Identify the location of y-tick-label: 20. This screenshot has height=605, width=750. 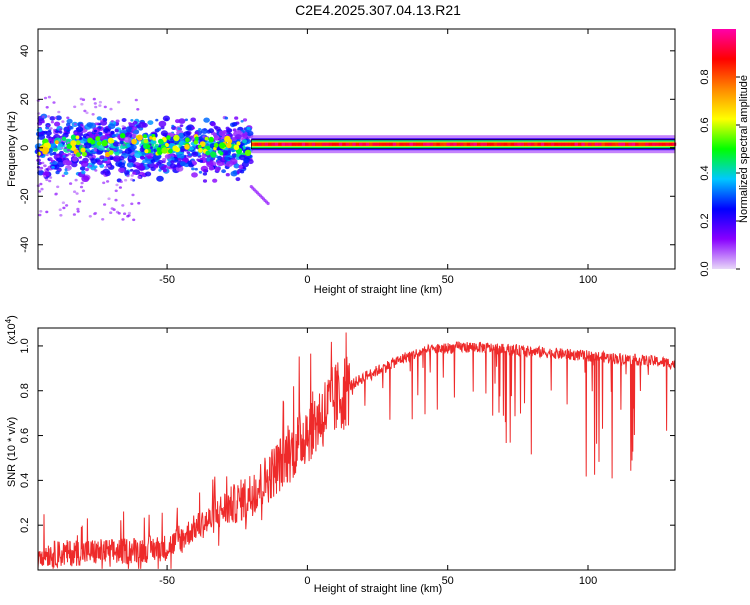
(25, 99).